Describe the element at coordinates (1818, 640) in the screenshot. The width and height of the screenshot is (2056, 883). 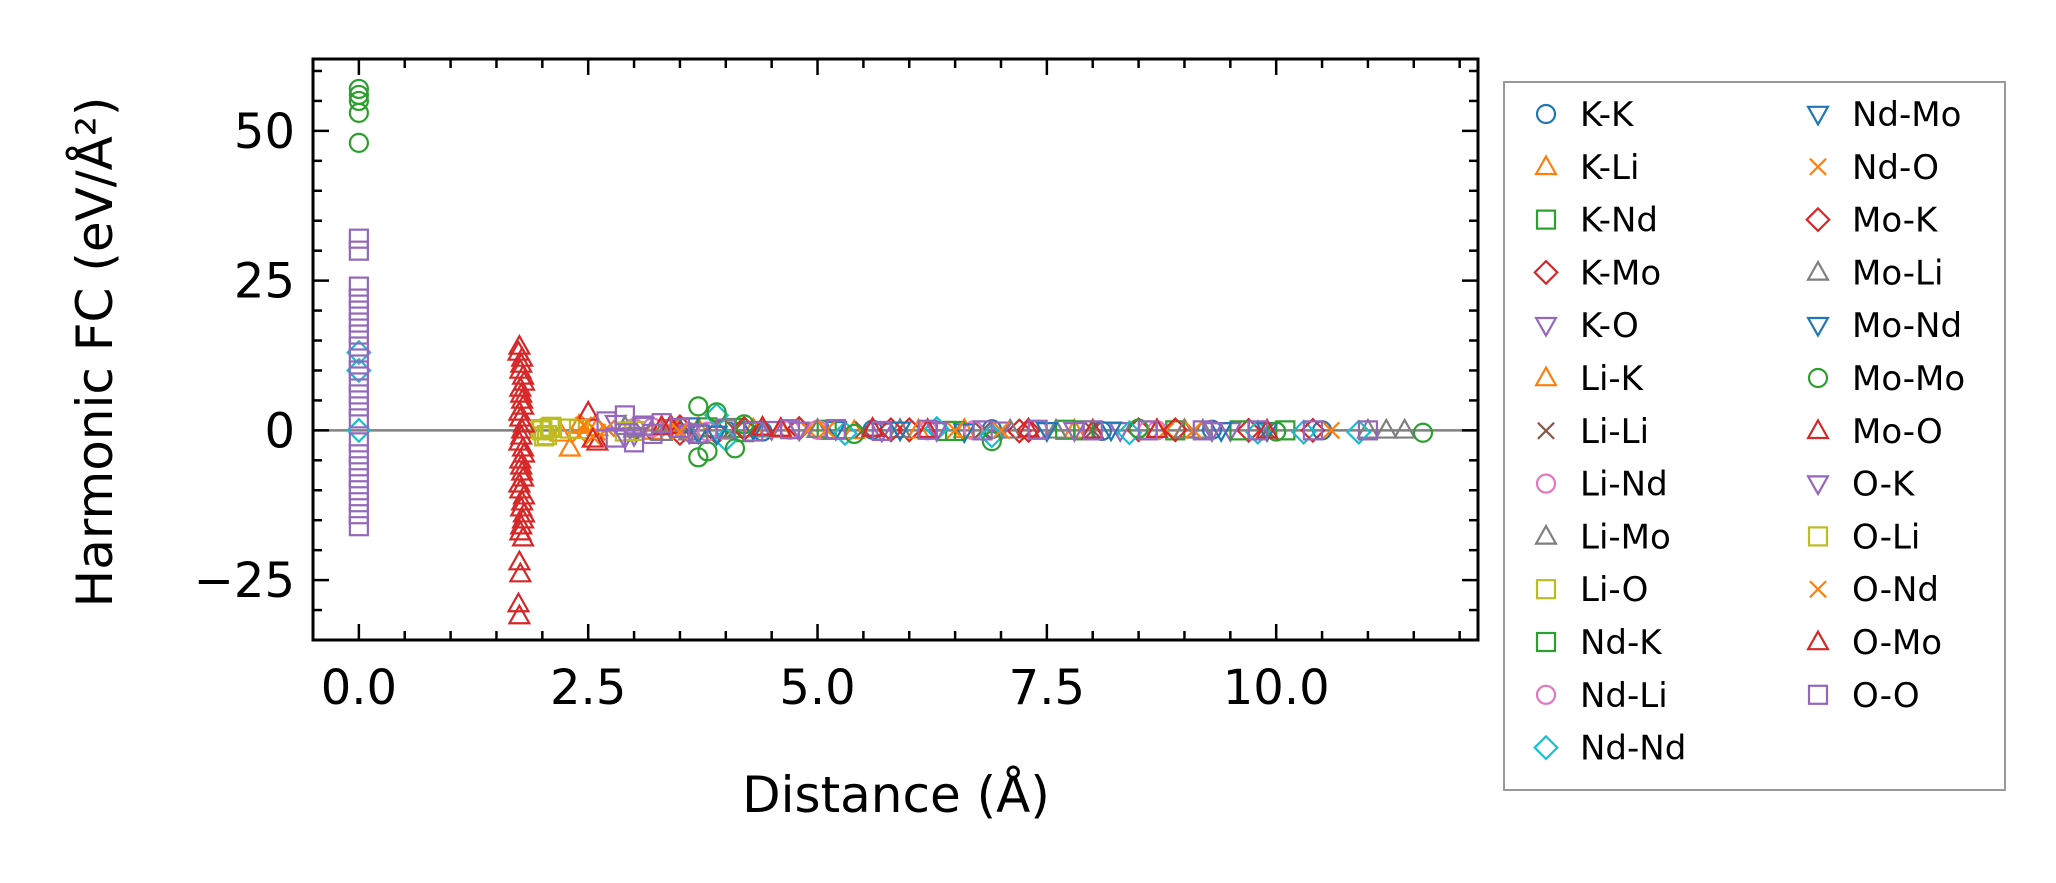
I see `legend-marker-o-mo` at that location.